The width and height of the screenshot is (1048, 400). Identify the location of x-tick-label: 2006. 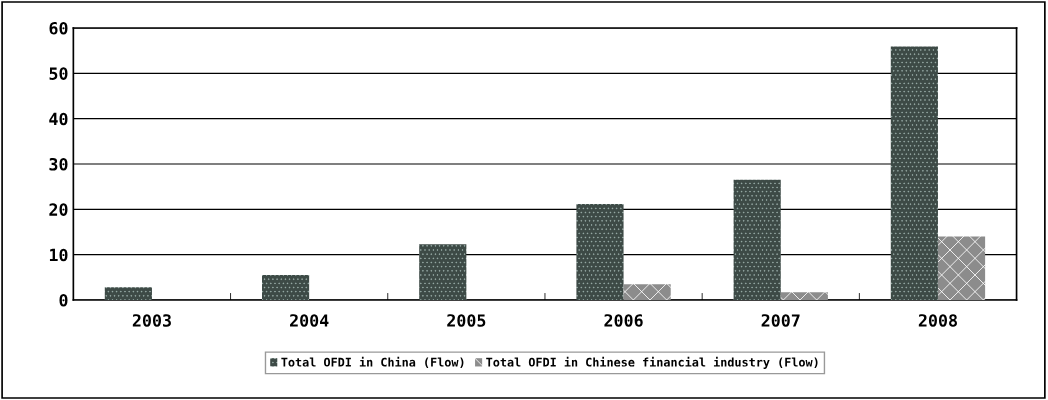
(623, 320).